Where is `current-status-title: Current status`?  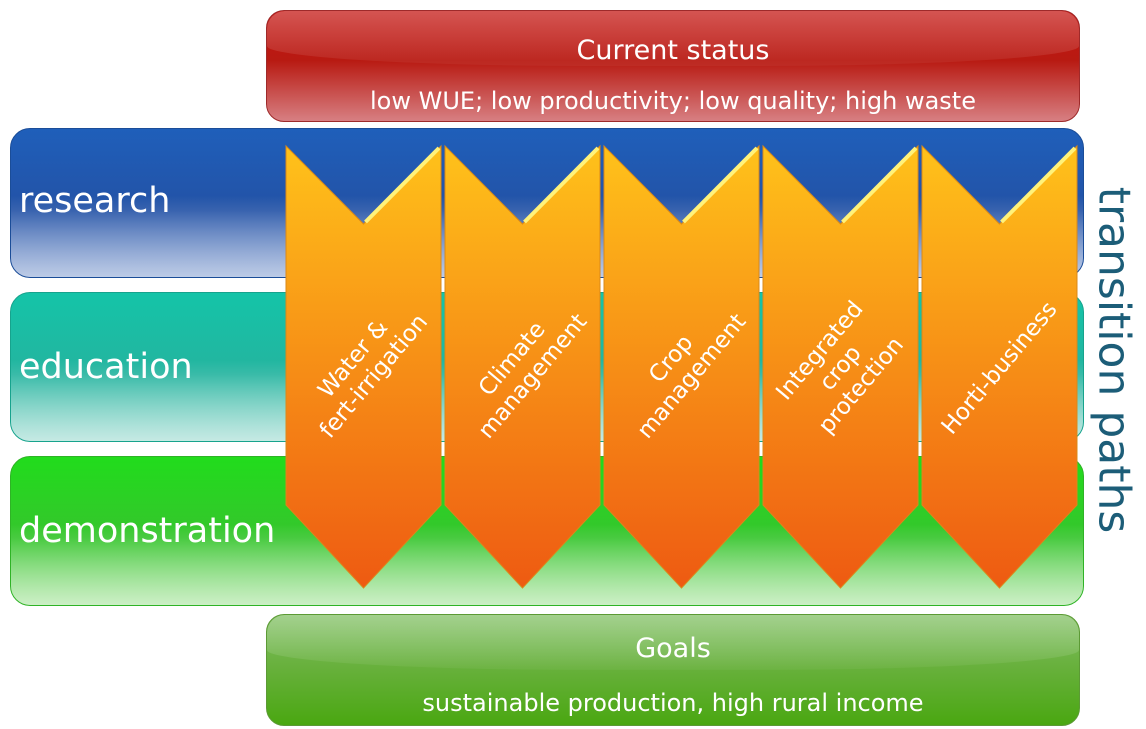 current-status-title: Current status is located at coordinates (673, 50).